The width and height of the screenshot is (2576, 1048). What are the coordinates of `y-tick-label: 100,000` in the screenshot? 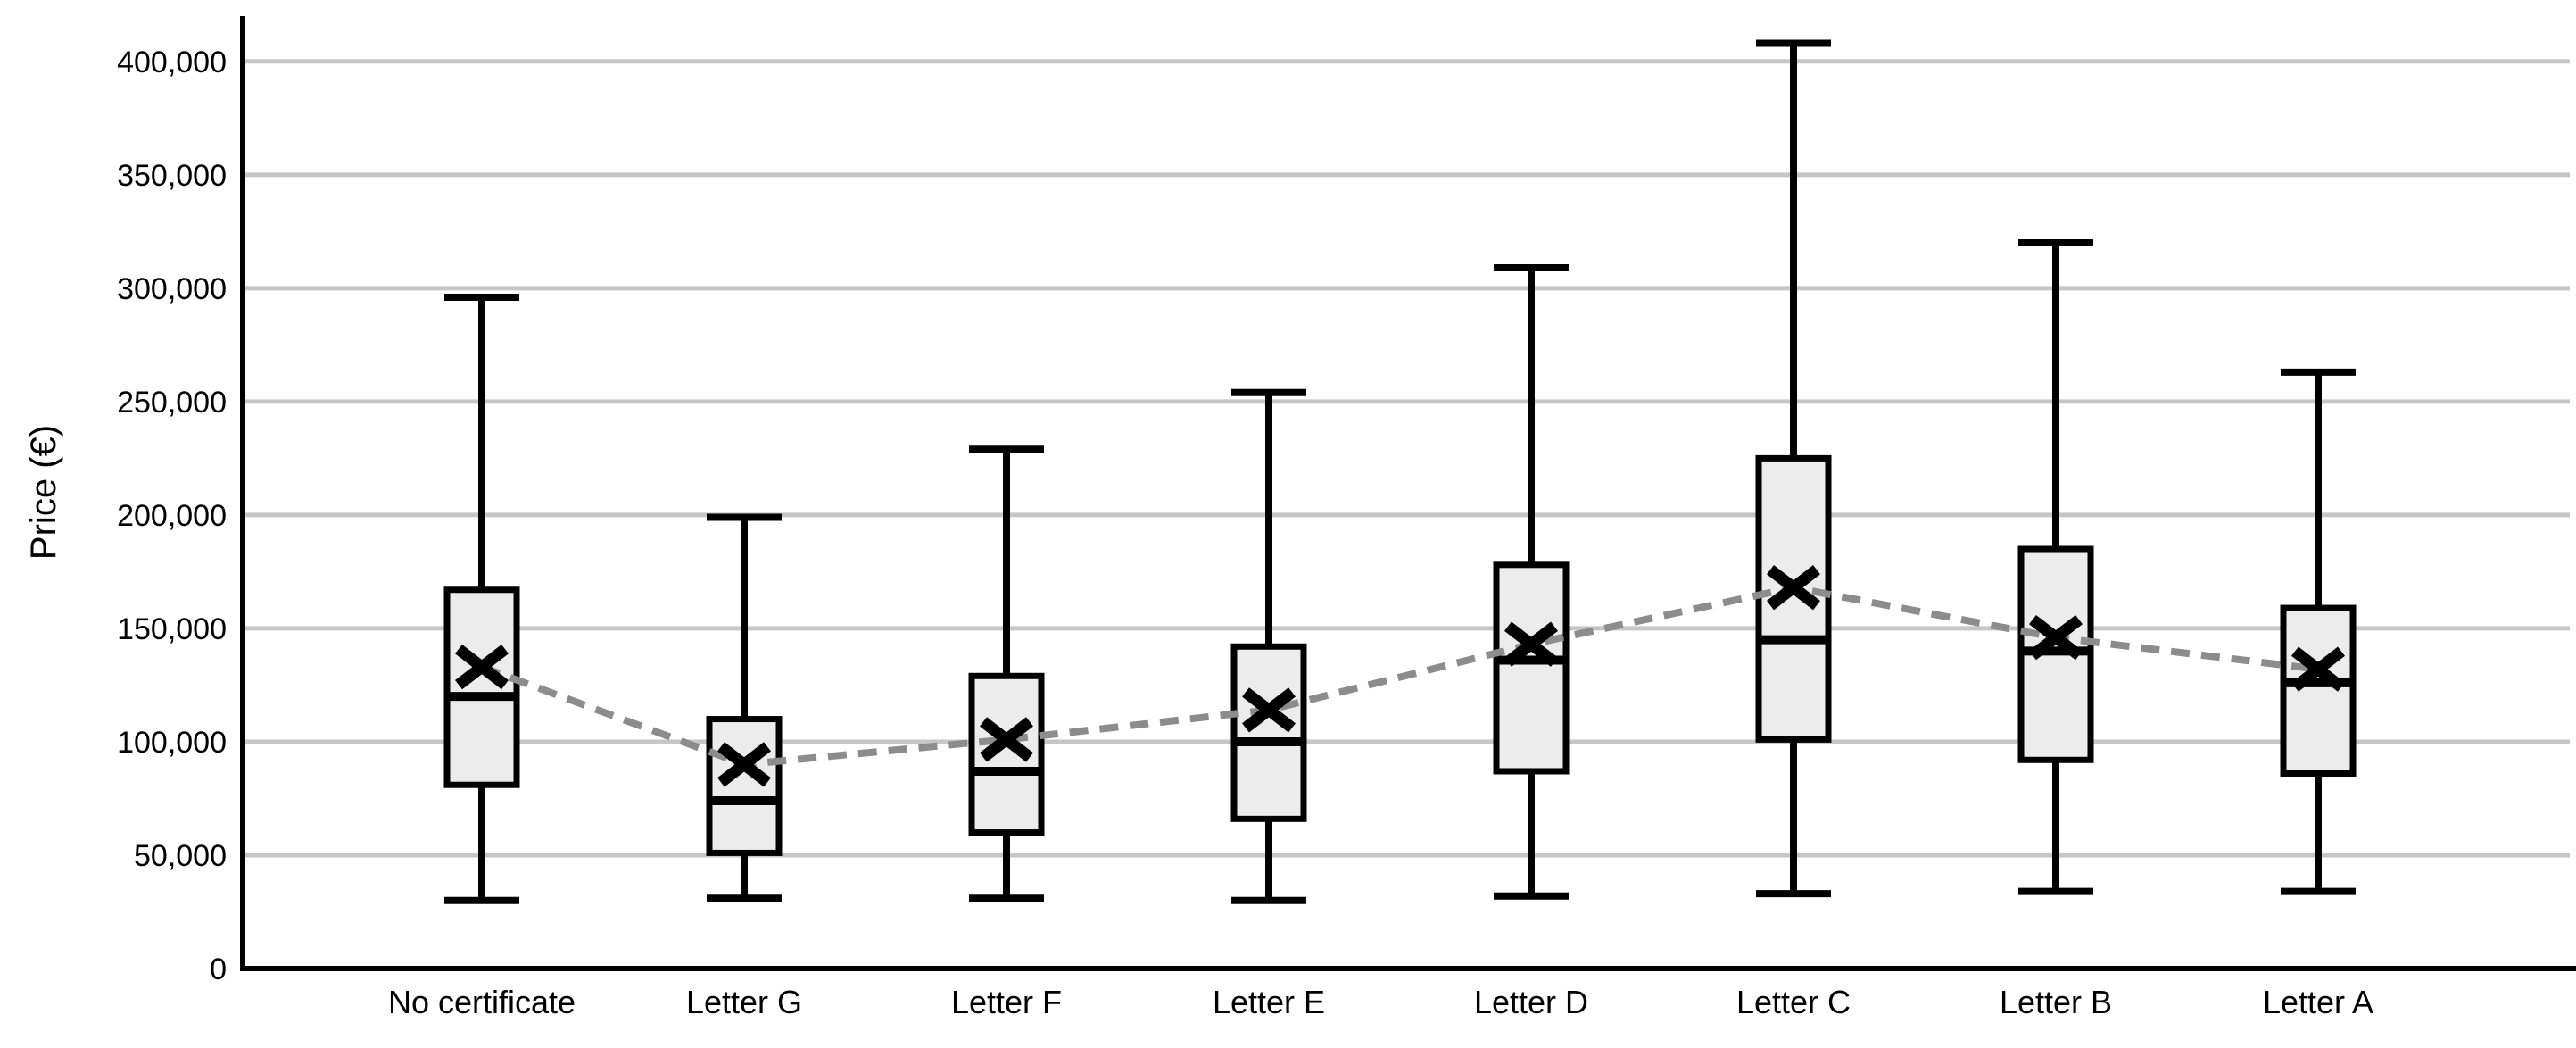 It's located at (172, 743).